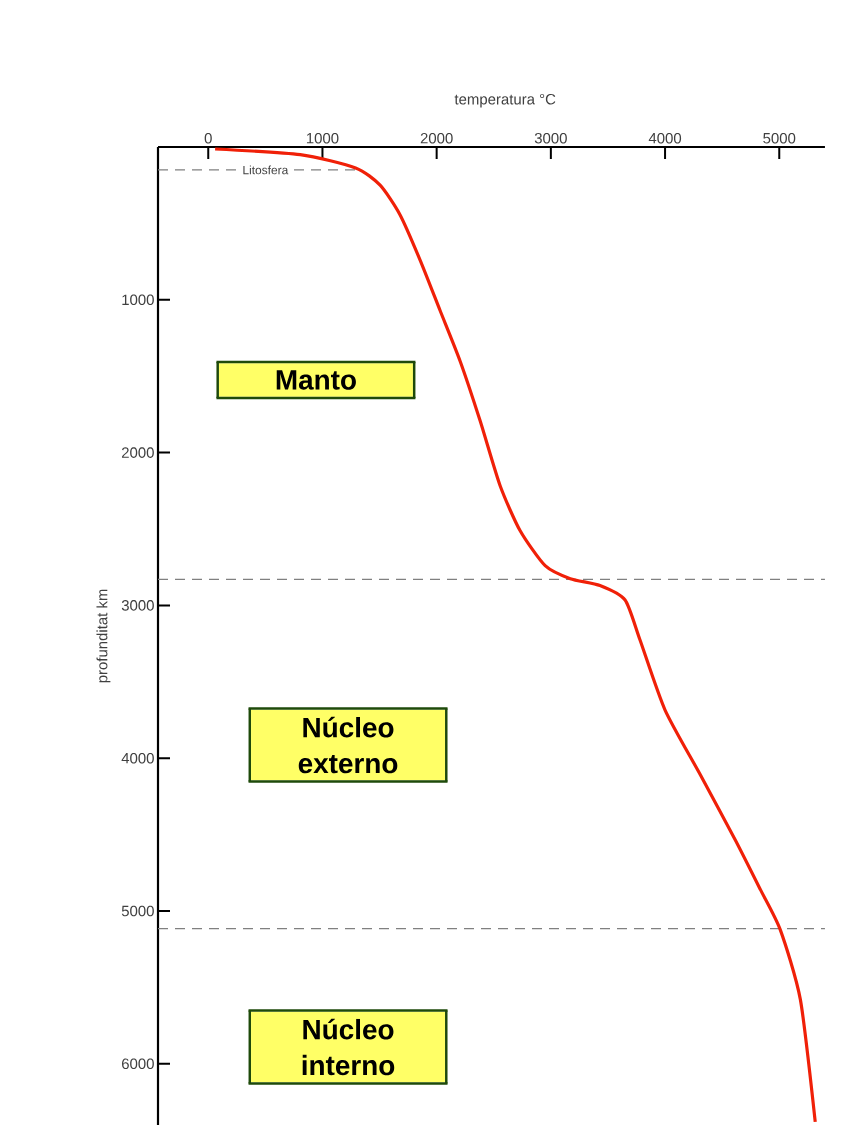  Describe the element at coordinates (348, 745) in the screenshot. I see `annotation: Núcleo externo` at that location.